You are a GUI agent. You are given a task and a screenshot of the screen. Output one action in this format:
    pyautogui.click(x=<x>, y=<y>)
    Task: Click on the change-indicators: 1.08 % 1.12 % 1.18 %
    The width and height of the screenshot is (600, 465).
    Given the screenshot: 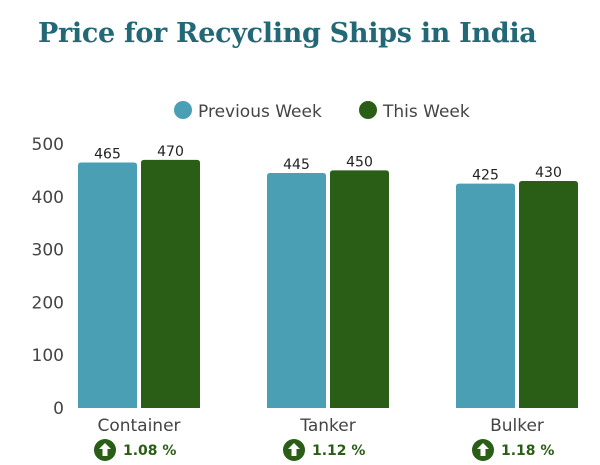 What is the action you would take?
    pyautogui.click(x=324, y=450)
    